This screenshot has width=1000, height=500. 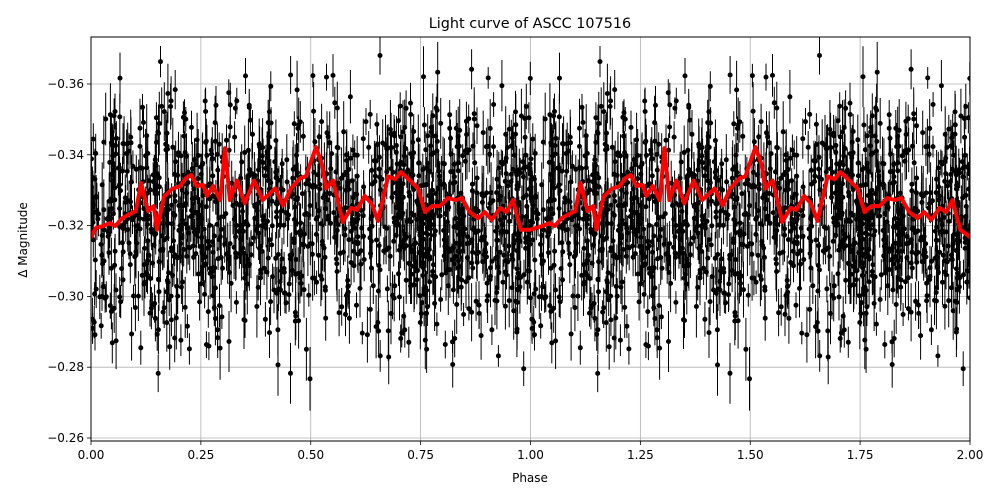 What do you see at coordinates (310, 455) in the screenshot?
I see `x-tick-label: 0.50` at bounding box center [310, 455].